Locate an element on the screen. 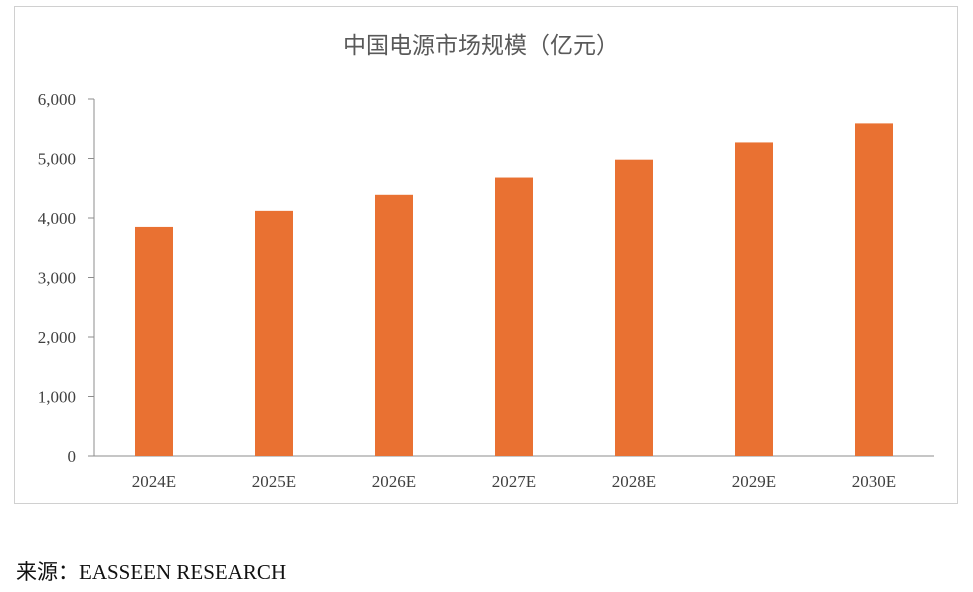 Image resolution: width=973 pixels, height=592 pixels. x-tick-label: 2026E is located at coordinates (394, 481).